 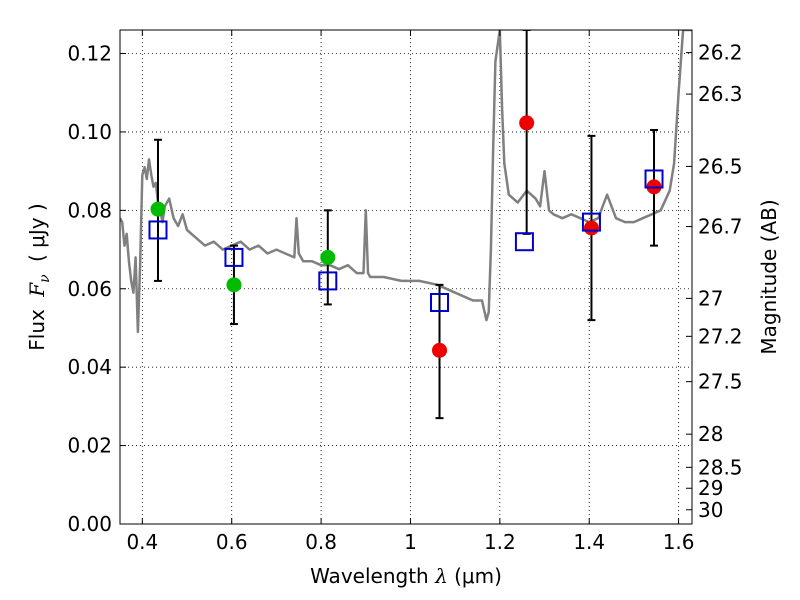 I want to click on y2-tick-label: 30, so click(x=710, y=510).